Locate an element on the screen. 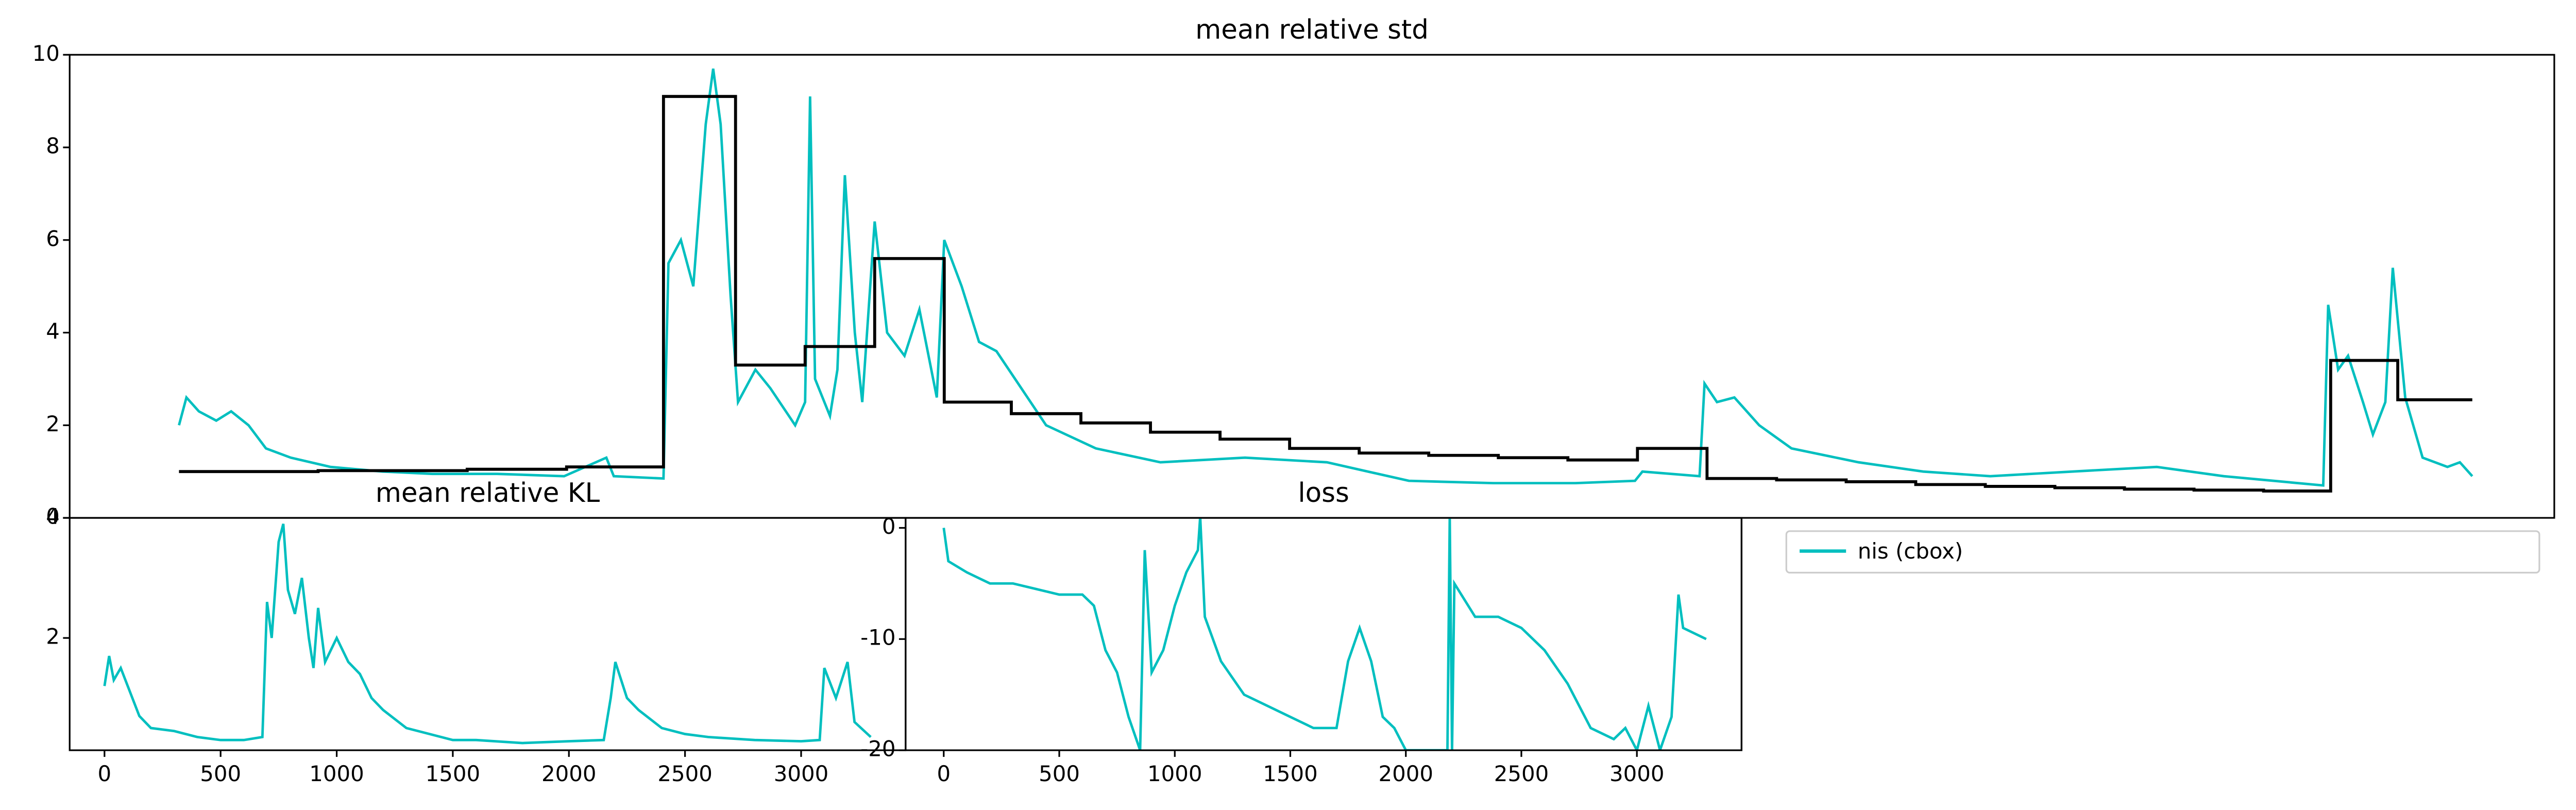 This screenshot has width=2576, height=810. chart-title: loss is located at coordinates (1323, 493).